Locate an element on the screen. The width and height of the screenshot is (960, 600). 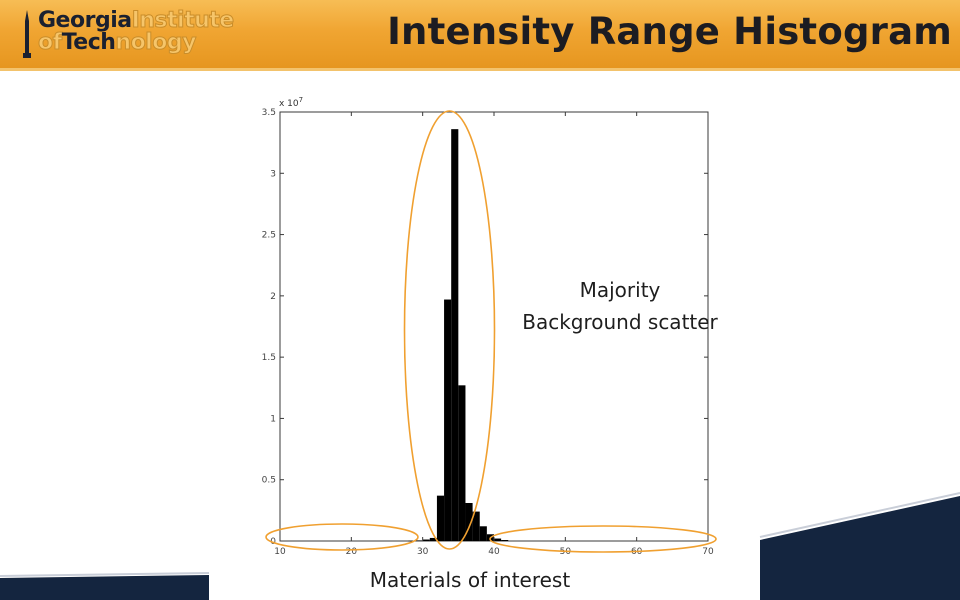
y-exponent-power: 7 is located at coordinates (301, 100).